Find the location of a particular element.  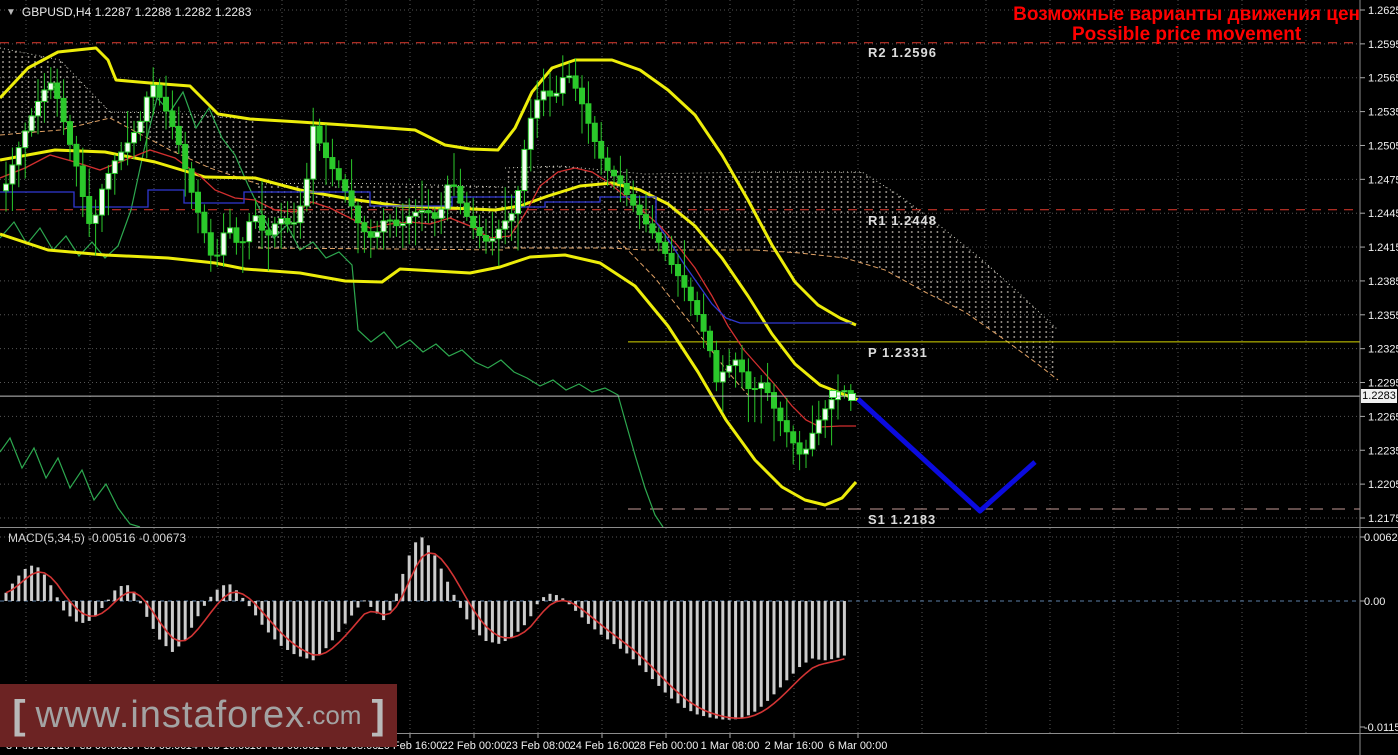

instaforex-watermark: [ www.instaforex .com ] is located at coordinates (198, 715).